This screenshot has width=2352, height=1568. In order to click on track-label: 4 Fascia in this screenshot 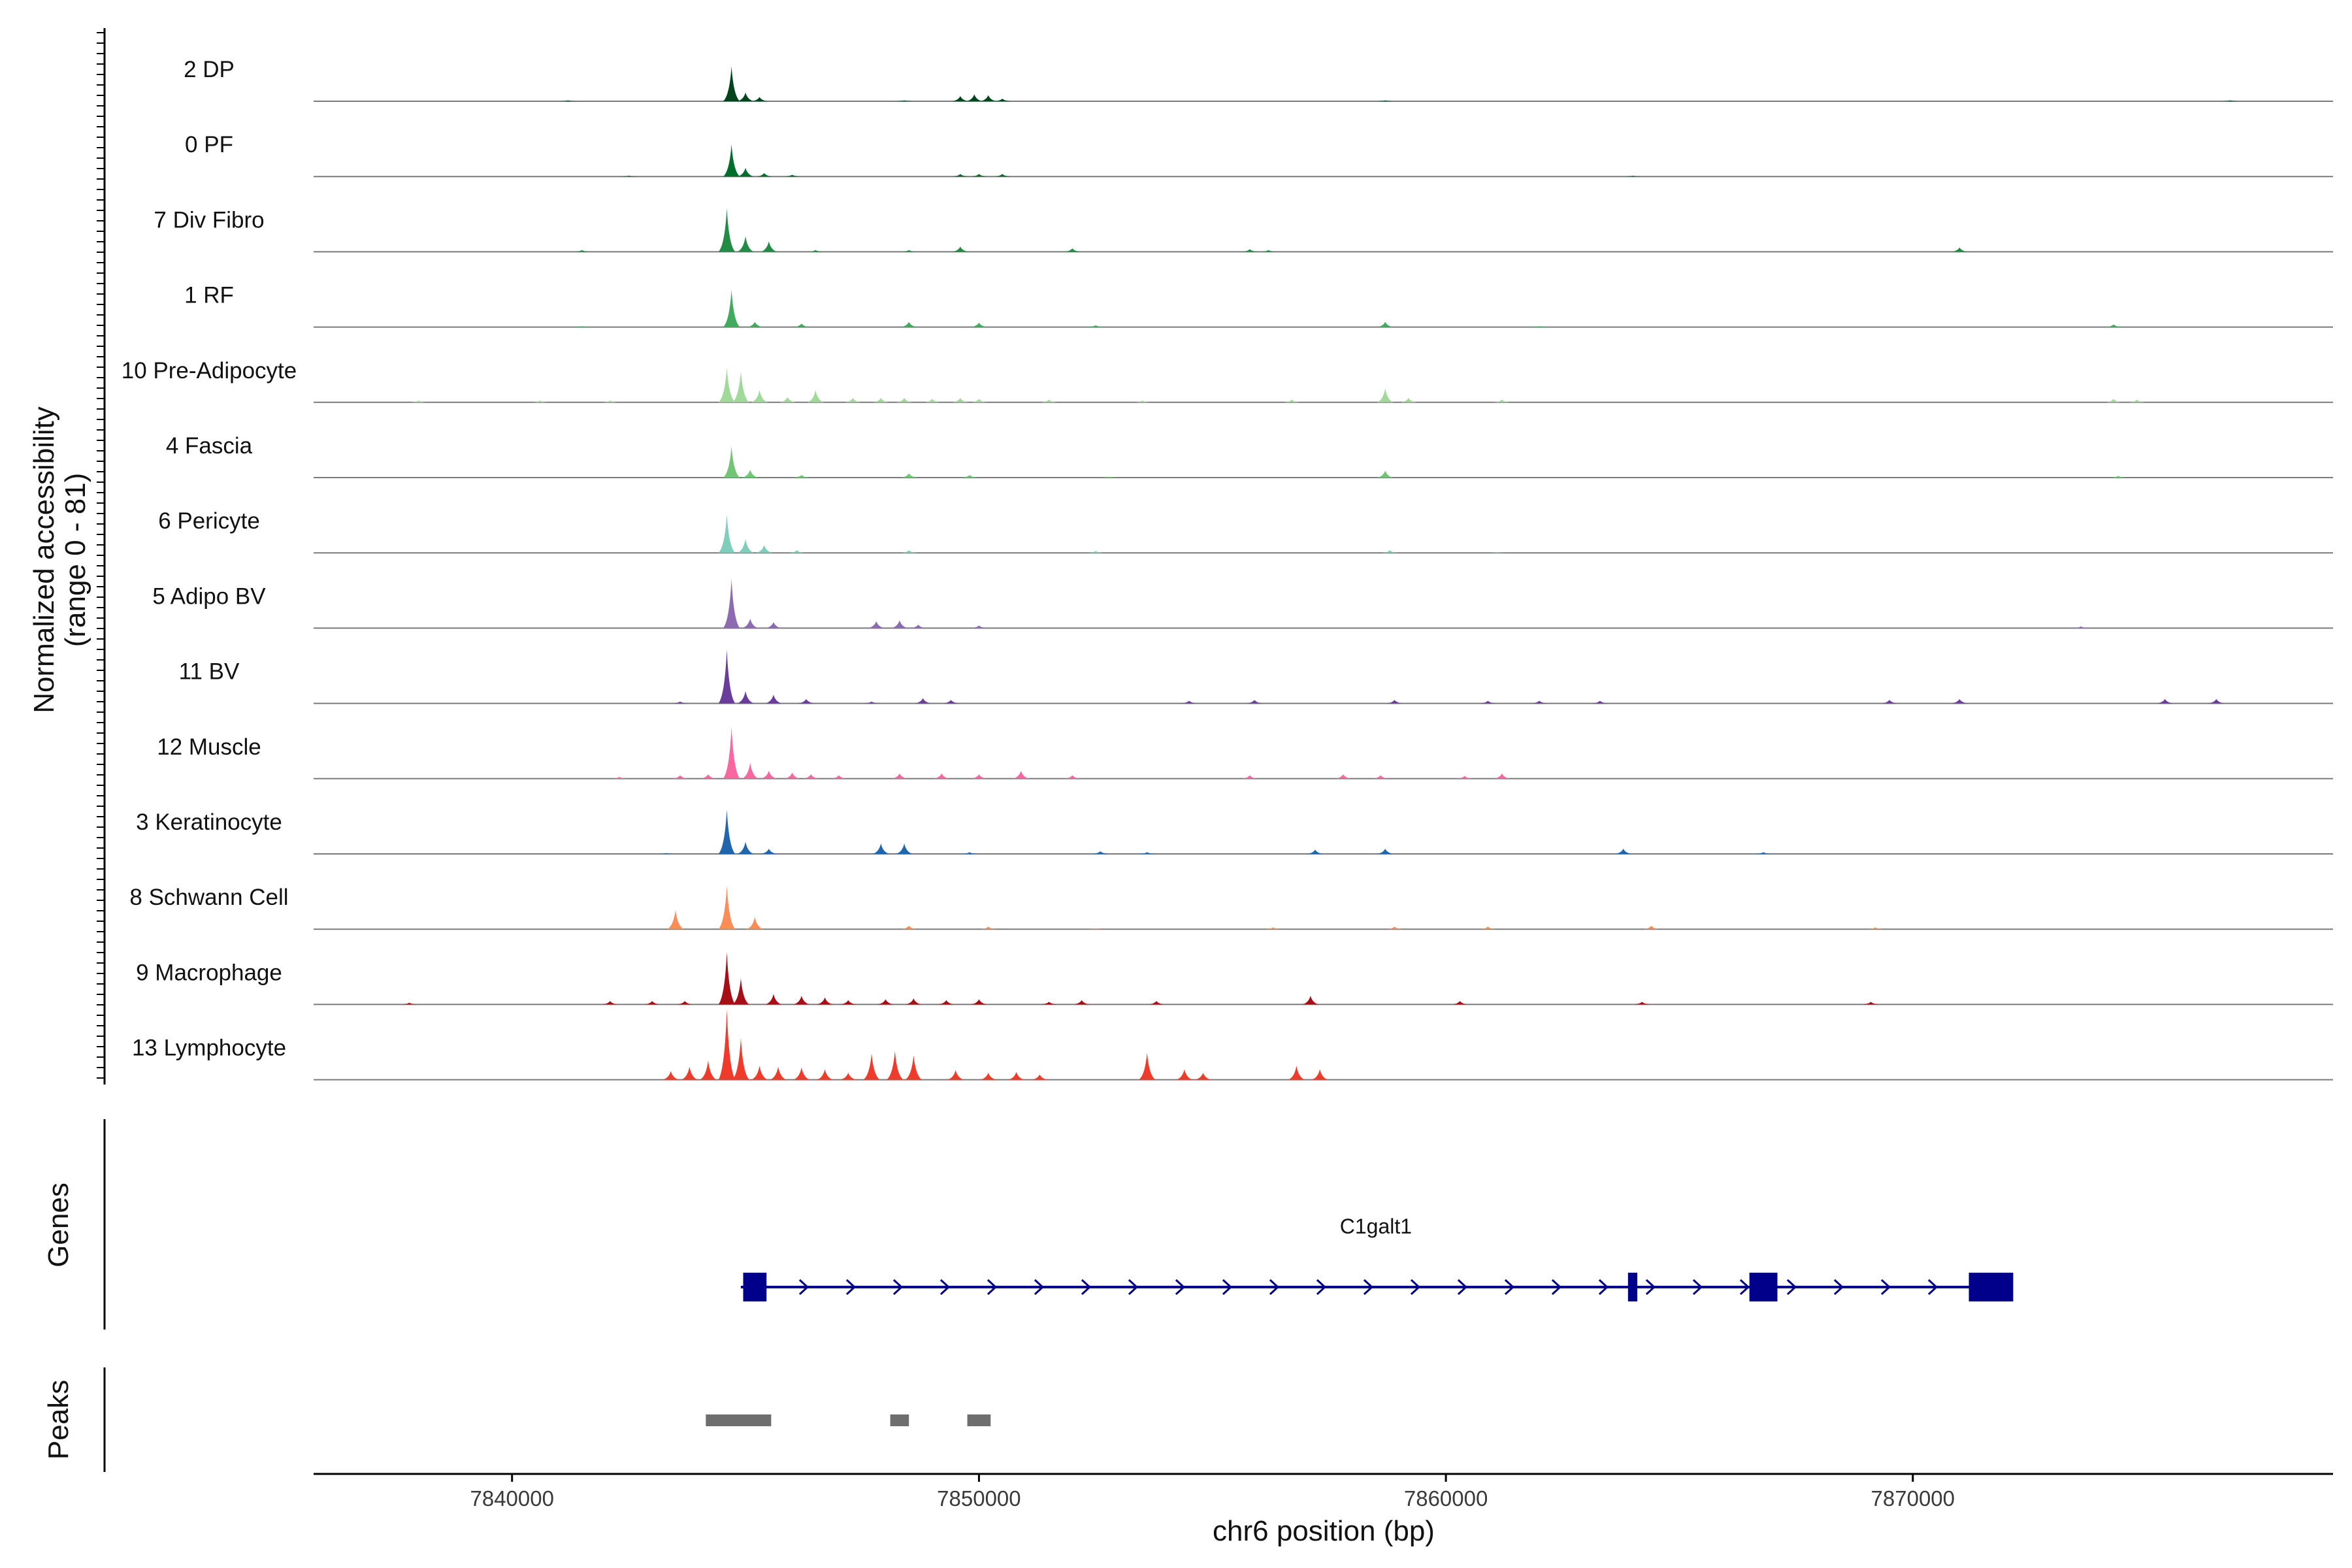, I will do `click(209, 446)`.